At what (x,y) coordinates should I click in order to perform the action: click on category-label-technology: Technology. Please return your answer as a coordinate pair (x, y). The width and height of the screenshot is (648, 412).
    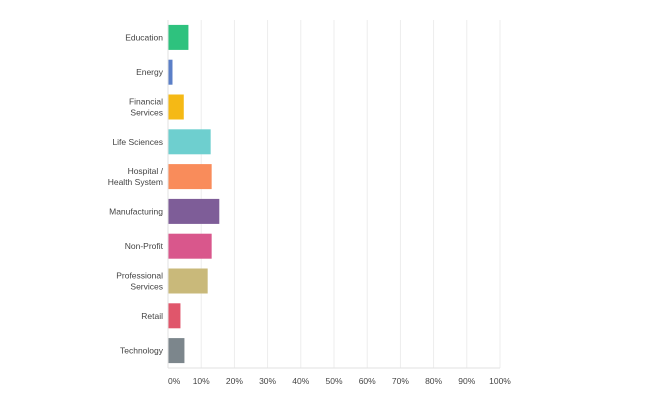
    Looking at the image, I should click on (142, 351).